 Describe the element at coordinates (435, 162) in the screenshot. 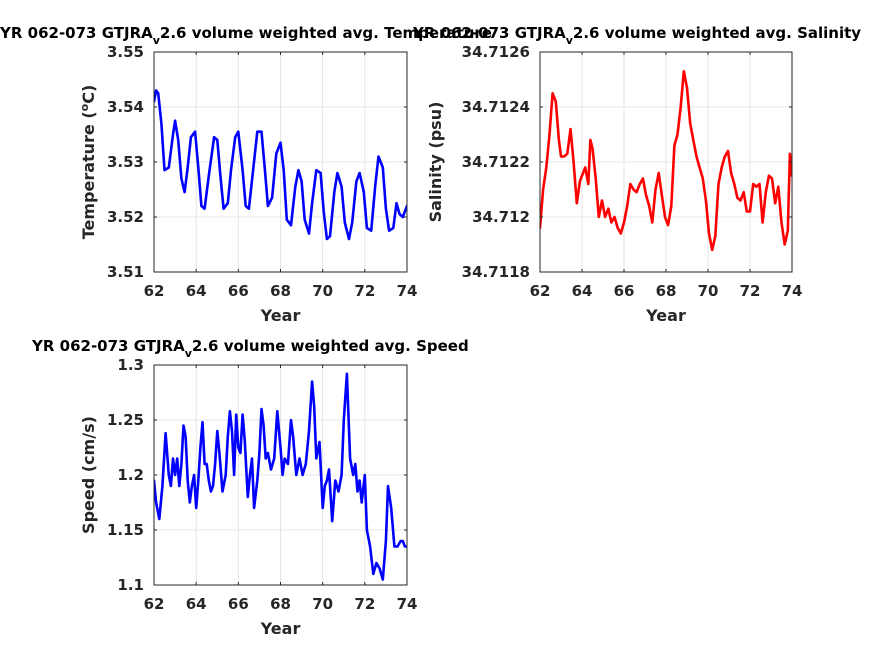

I see `y-axis-label: Salinity (psu)` at that location.